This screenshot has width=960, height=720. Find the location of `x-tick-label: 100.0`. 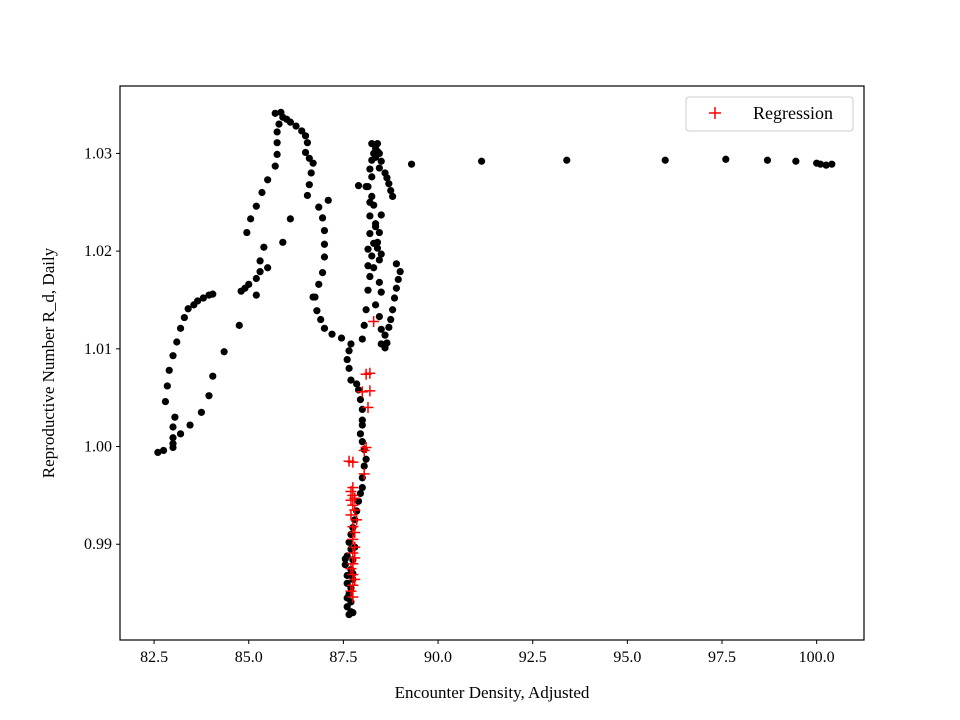

x-tick-label: 100.0 is located at coordinates (817, 657).